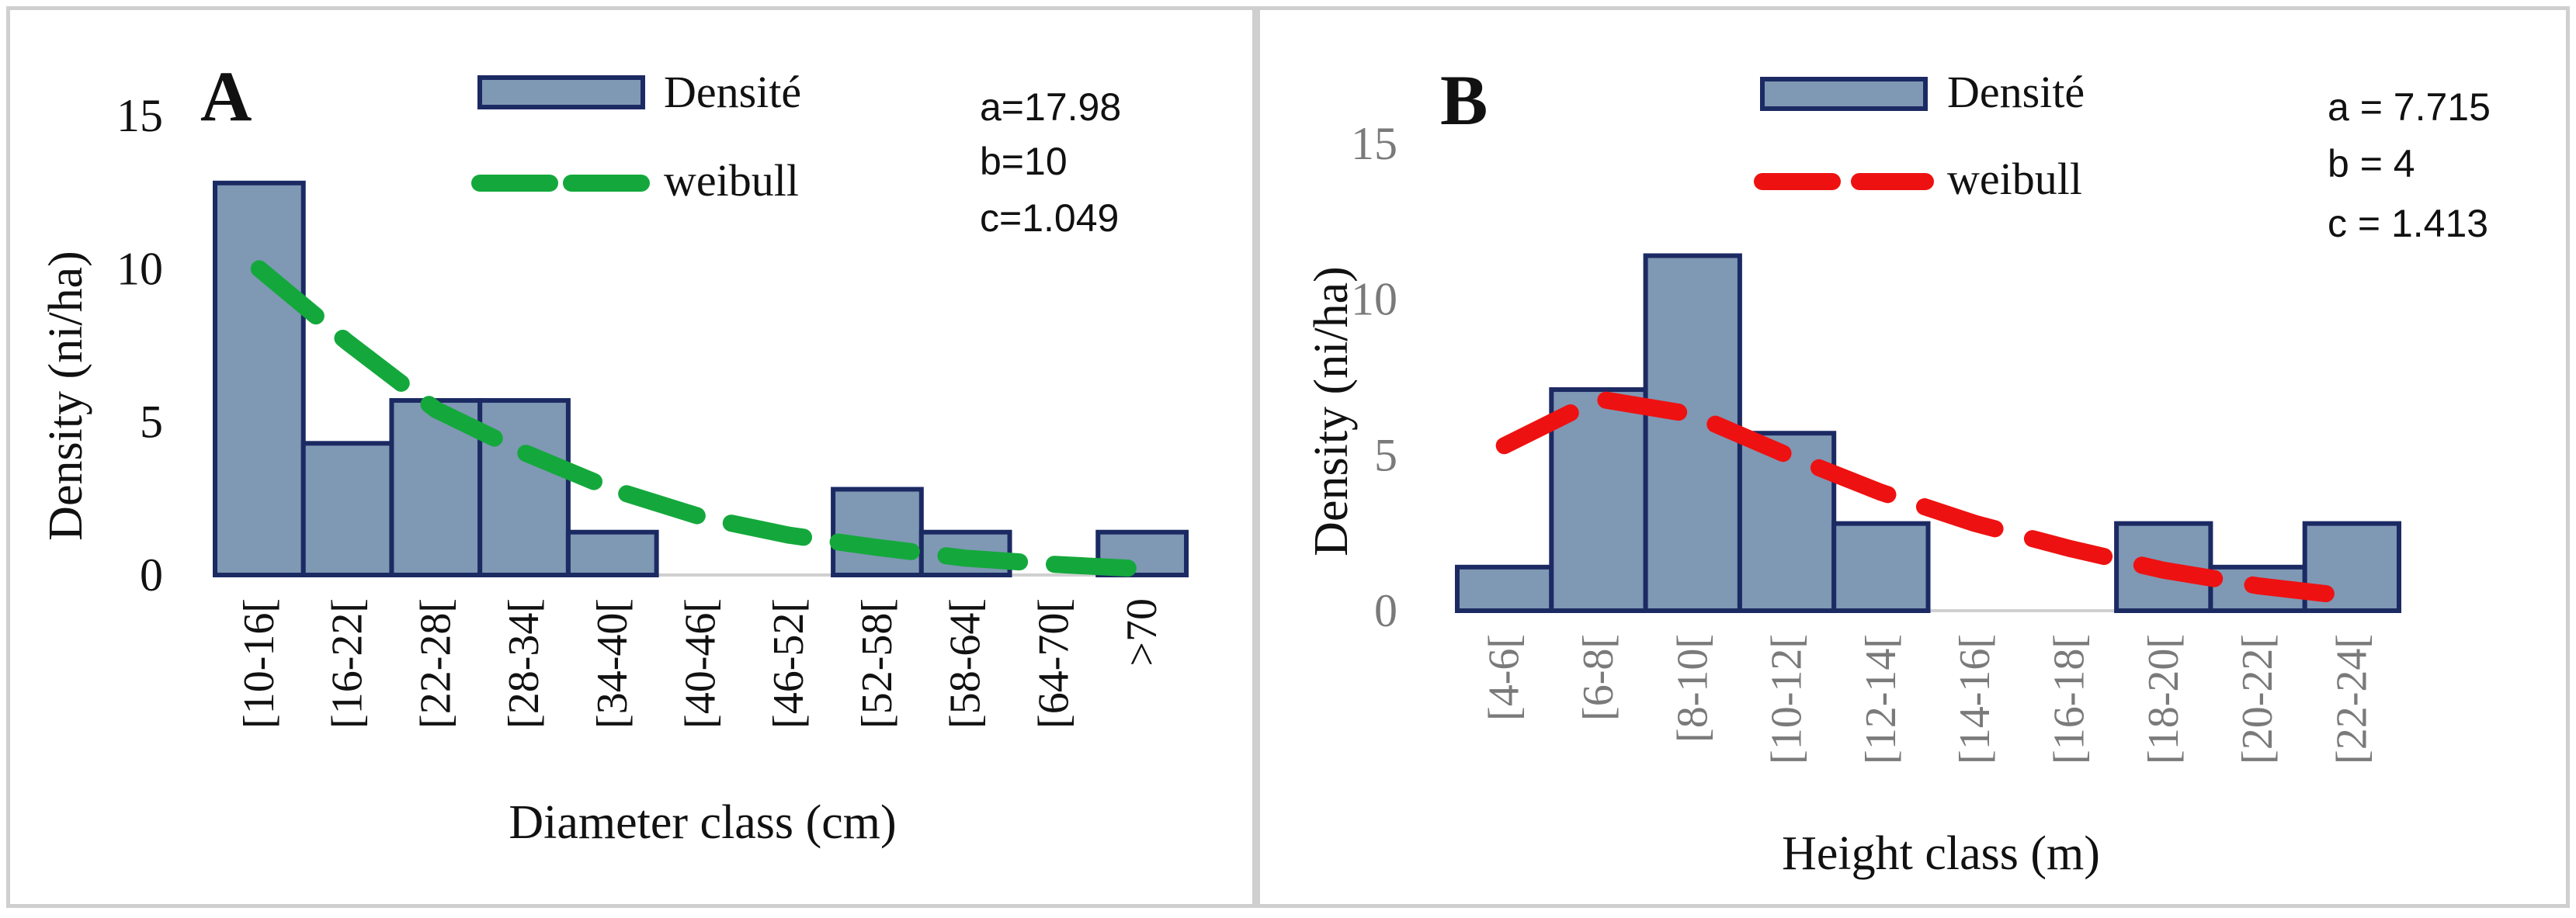 This screenshot has width=2576, height=918. Describe the element at coordinates (1787, 699) in the screenshot. I see `panel-b-x-tick-label: [10-12[` at that location.